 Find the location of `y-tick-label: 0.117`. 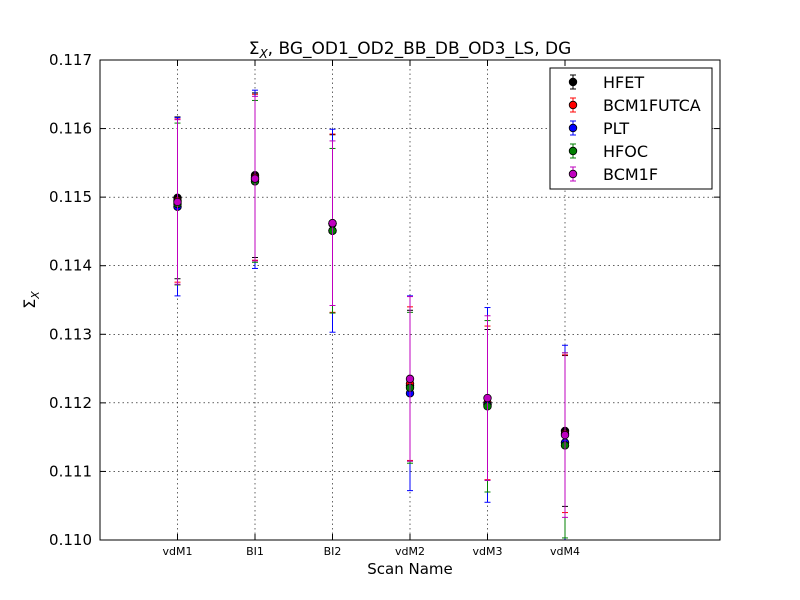

y-tick-label: 0.117 is located at coordinates (70, 60).